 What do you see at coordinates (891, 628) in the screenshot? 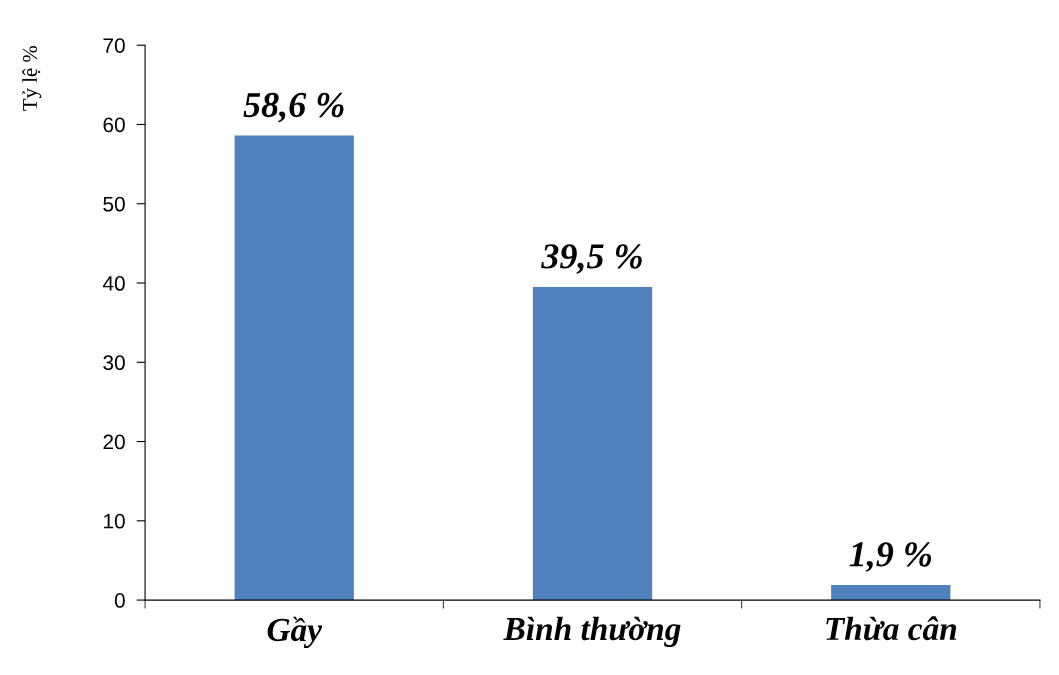
I see `x-tick-label: Thừa cân` at bounding box center [891, 628].